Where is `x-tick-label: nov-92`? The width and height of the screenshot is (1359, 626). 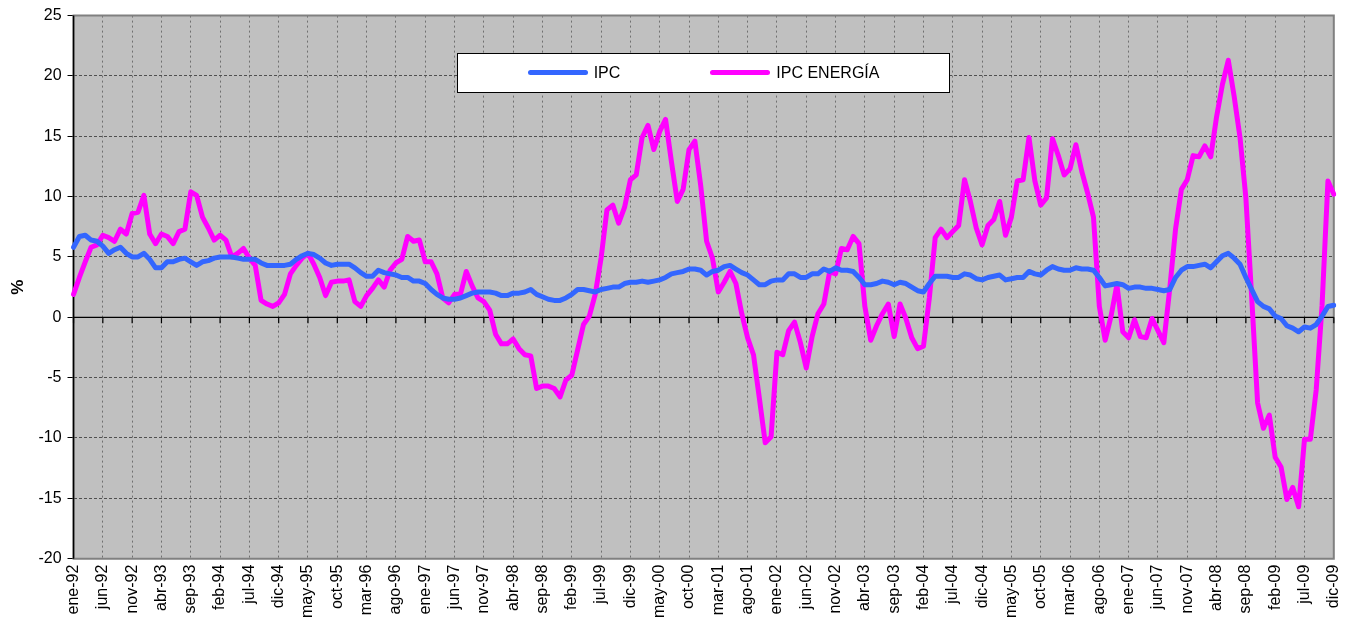
x-tick-label: nov-92 is located at coordinates (131, 589).